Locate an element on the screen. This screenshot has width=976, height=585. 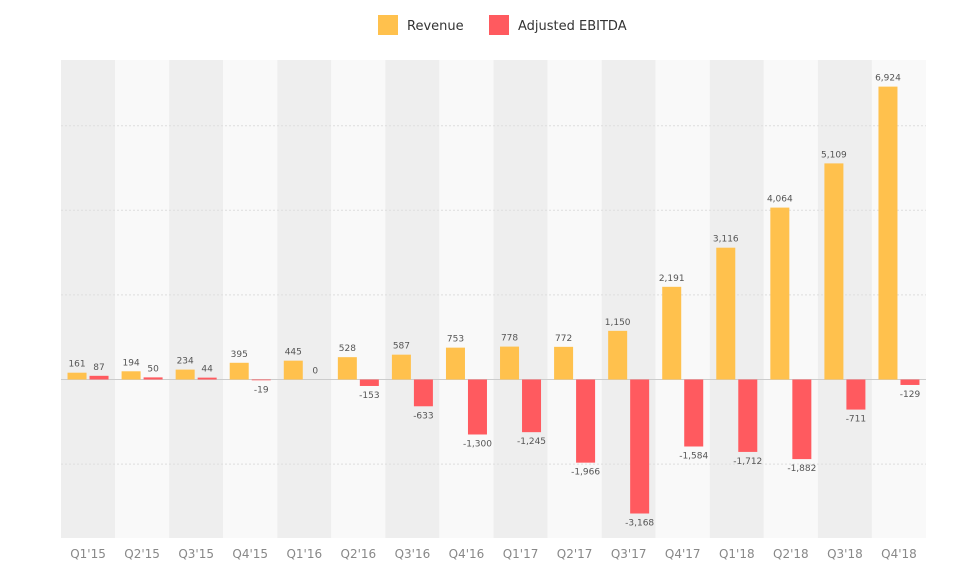
data-label-adjusted-ebitda-q4-17: -1,584 is located at coordinates (693, 457).